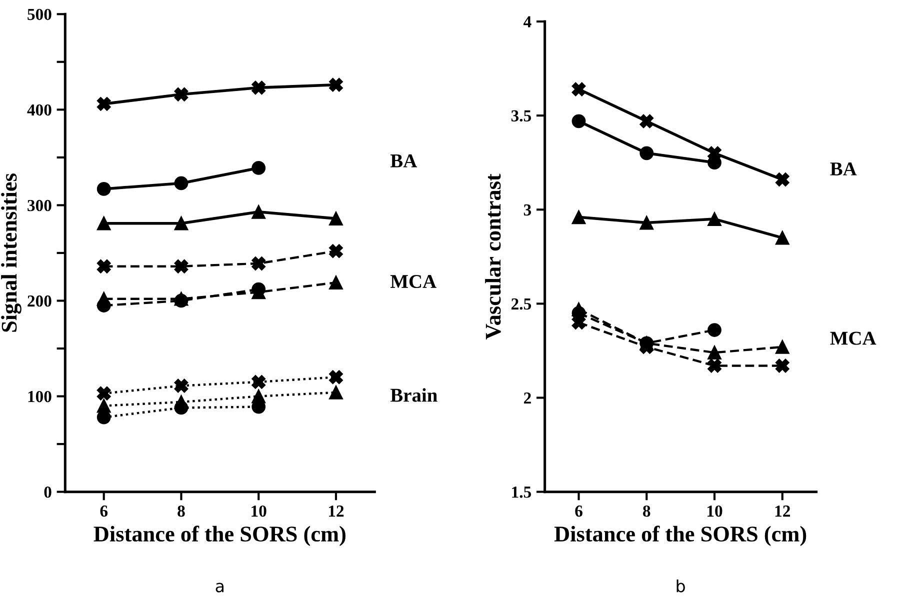 The width and height of the screenshot is (905, 614). I want to click on text: Brain, so click(414, 395).